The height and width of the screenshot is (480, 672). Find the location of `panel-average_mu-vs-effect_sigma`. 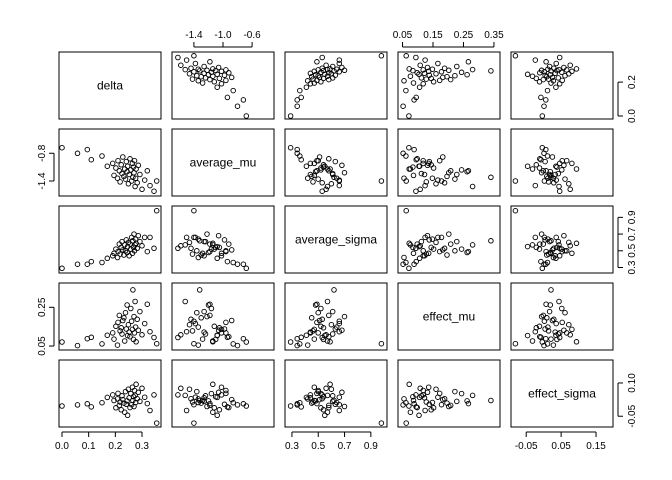

panel-average_mu-vs-effect_sigma is located at coordinates (562, 162).